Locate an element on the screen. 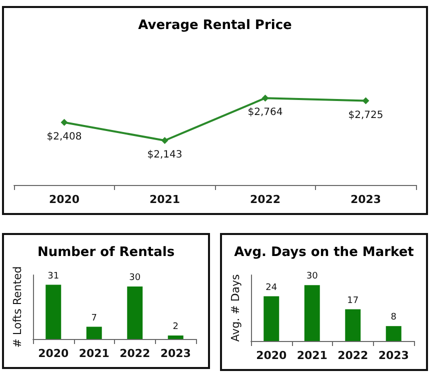  data-label: $2,143 is located at coordinates (164, 154).